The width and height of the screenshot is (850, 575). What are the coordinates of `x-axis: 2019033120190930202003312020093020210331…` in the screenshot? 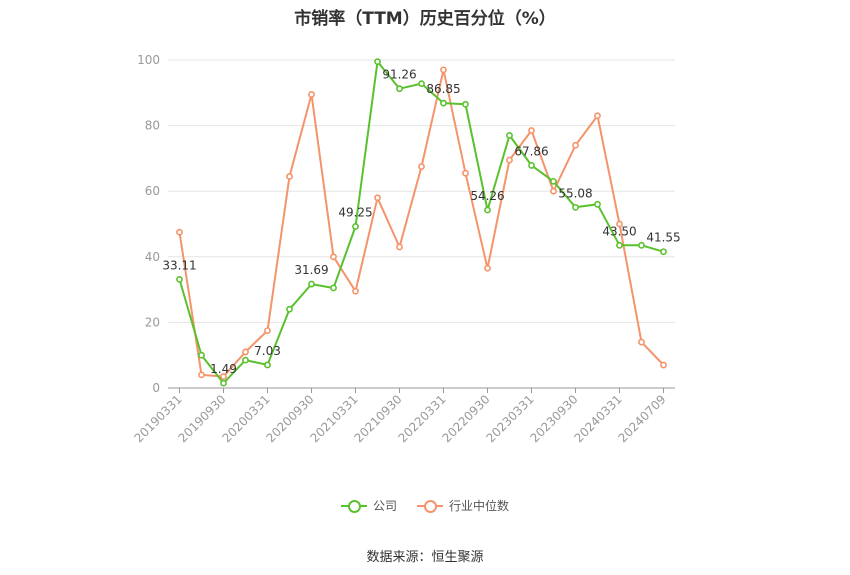 It's located at (403, 416).